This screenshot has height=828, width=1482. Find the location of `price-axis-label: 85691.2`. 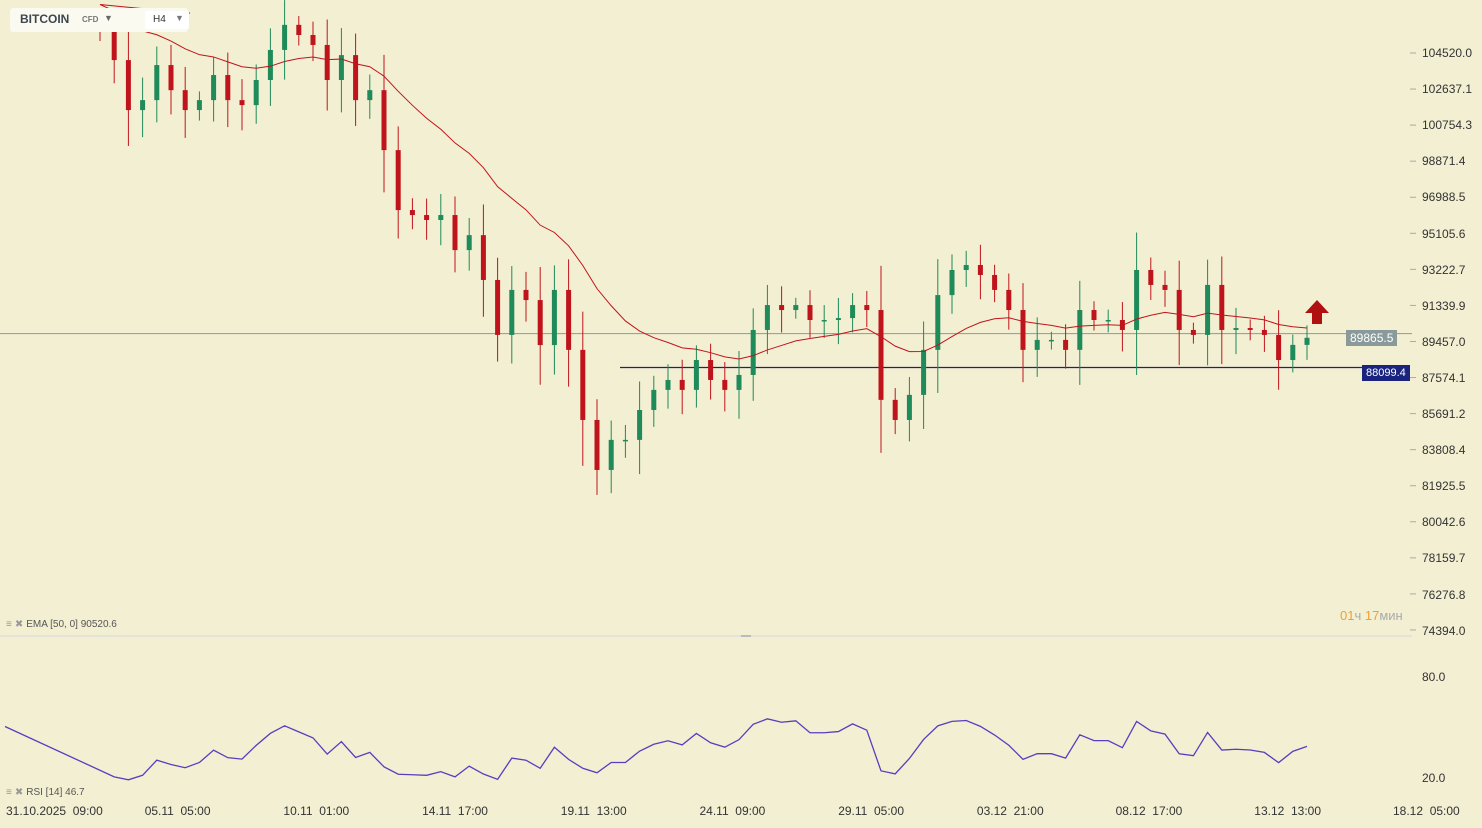

price-axis-label: 85691.2 is located at coordinates (1444, 414).